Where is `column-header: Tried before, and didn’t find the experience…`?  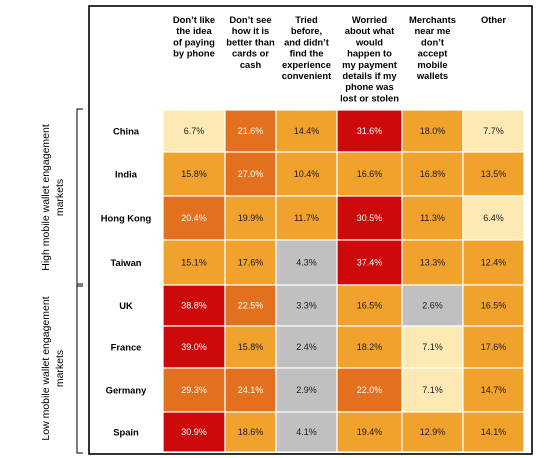
column-header: Tried before, and didn’t find the experience… is located at coordinates (307, 47).